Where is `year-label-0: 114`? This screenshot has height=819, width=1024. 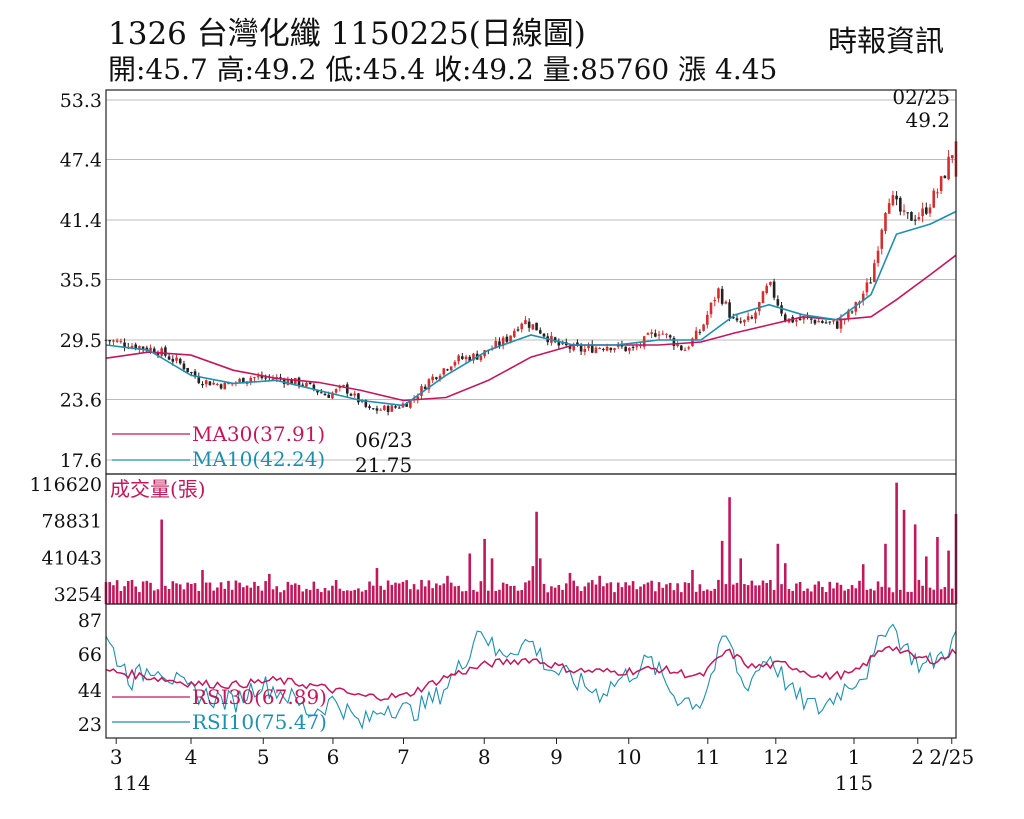 year-label-0: 114 is located at coordinates (131, 783).